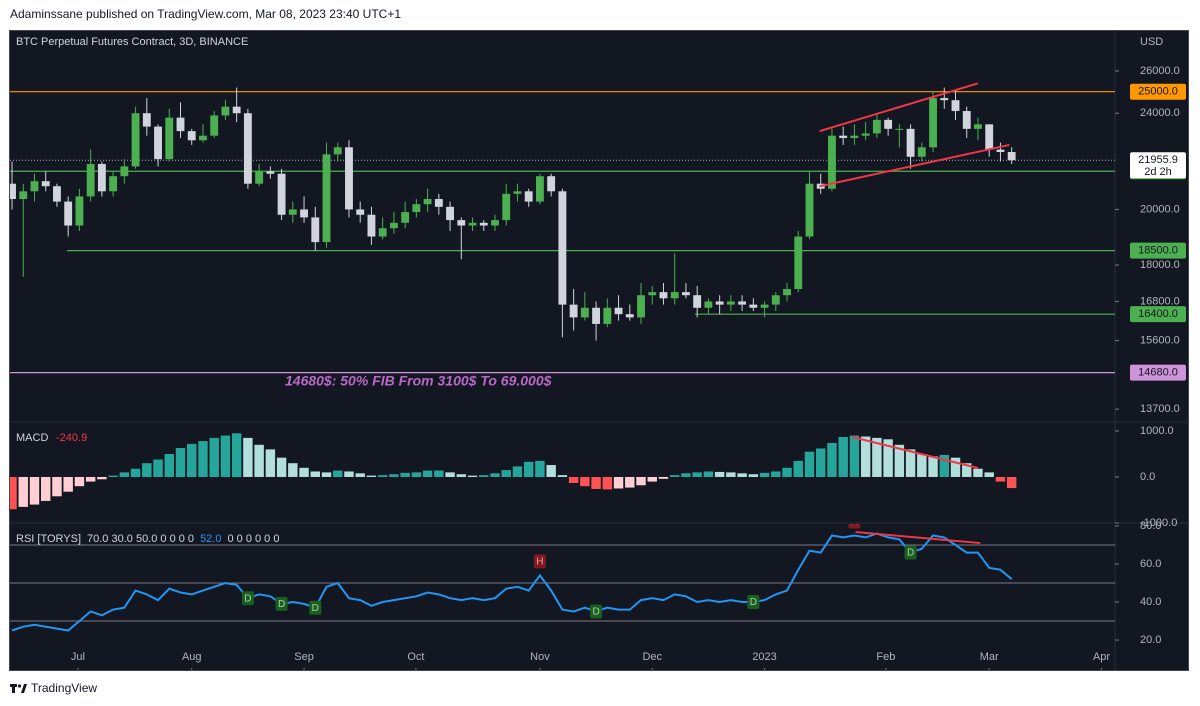  What do you see at coordinates (885, 657) in the screenshot?
I see `x-tick-label: Feb` at bounding box center [885, 657].